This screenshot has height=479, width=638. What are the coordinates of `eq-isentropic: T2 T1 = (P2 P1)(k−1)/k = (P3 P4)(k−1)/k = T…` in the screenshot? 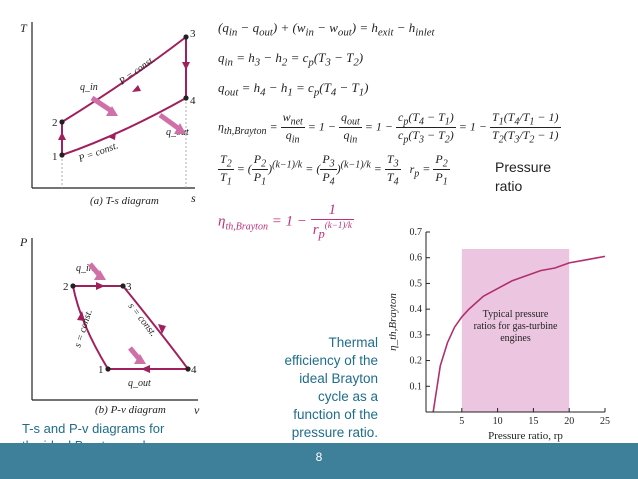 It's located at (334, 170).